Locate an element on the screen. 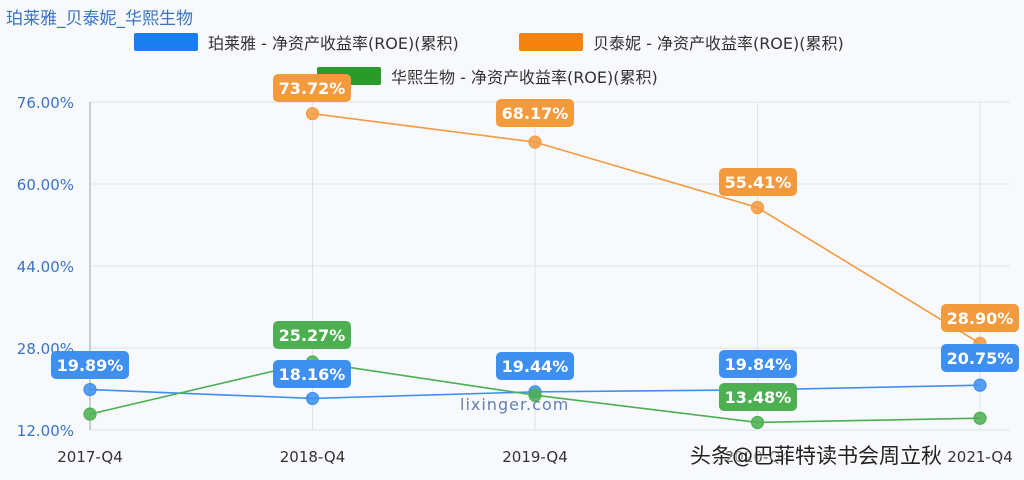 The height and width of the screenshot is (480, 1024). y-tick-label: 60.00% is located at coordinates (45, 185).